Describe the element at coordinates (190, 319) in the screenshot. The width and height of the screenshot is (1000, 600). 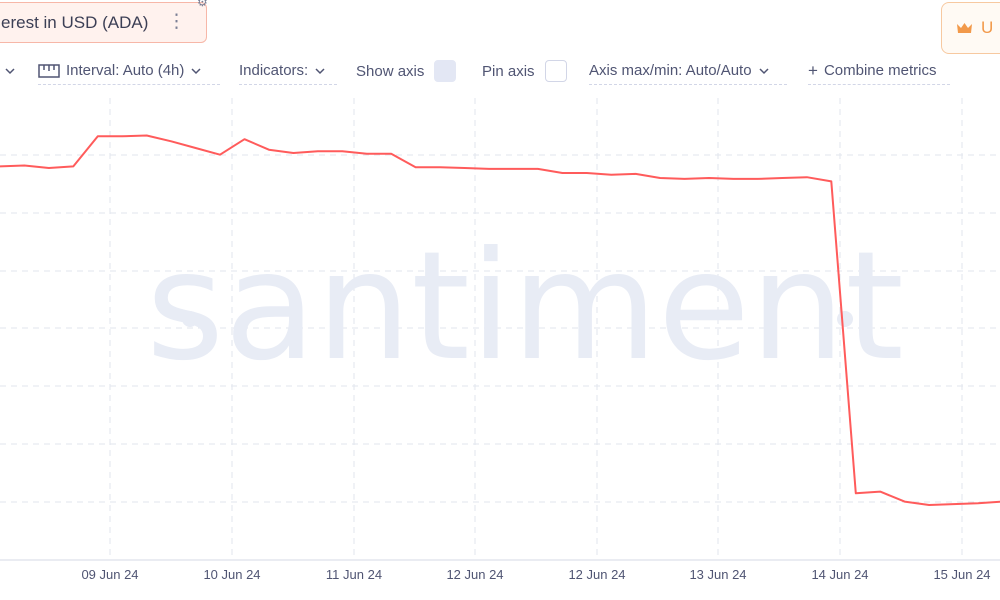
I see `watermark-dot-left` at that location.